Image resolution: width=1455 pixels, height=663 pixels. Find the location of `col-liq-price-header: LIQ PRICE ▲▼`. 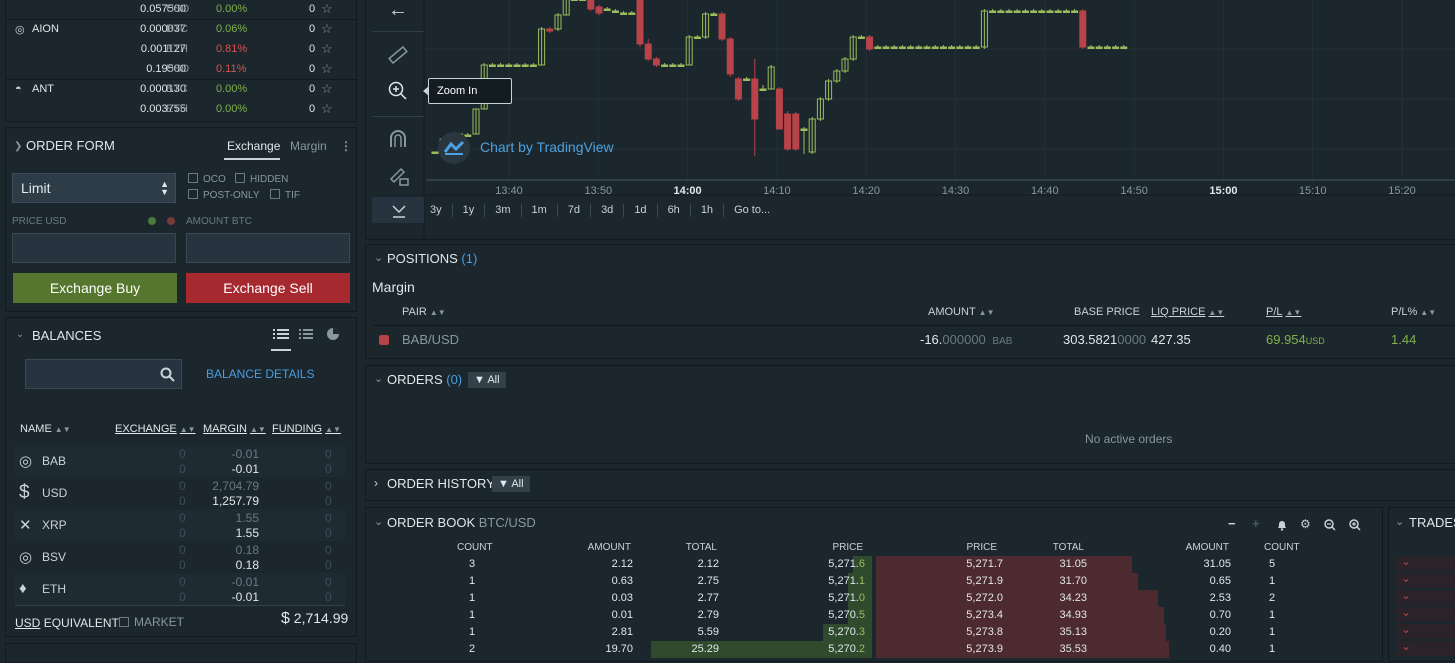

col-liq-price-header: LIQ PRICE ▲▼ is located at coordinates (1188, 312).